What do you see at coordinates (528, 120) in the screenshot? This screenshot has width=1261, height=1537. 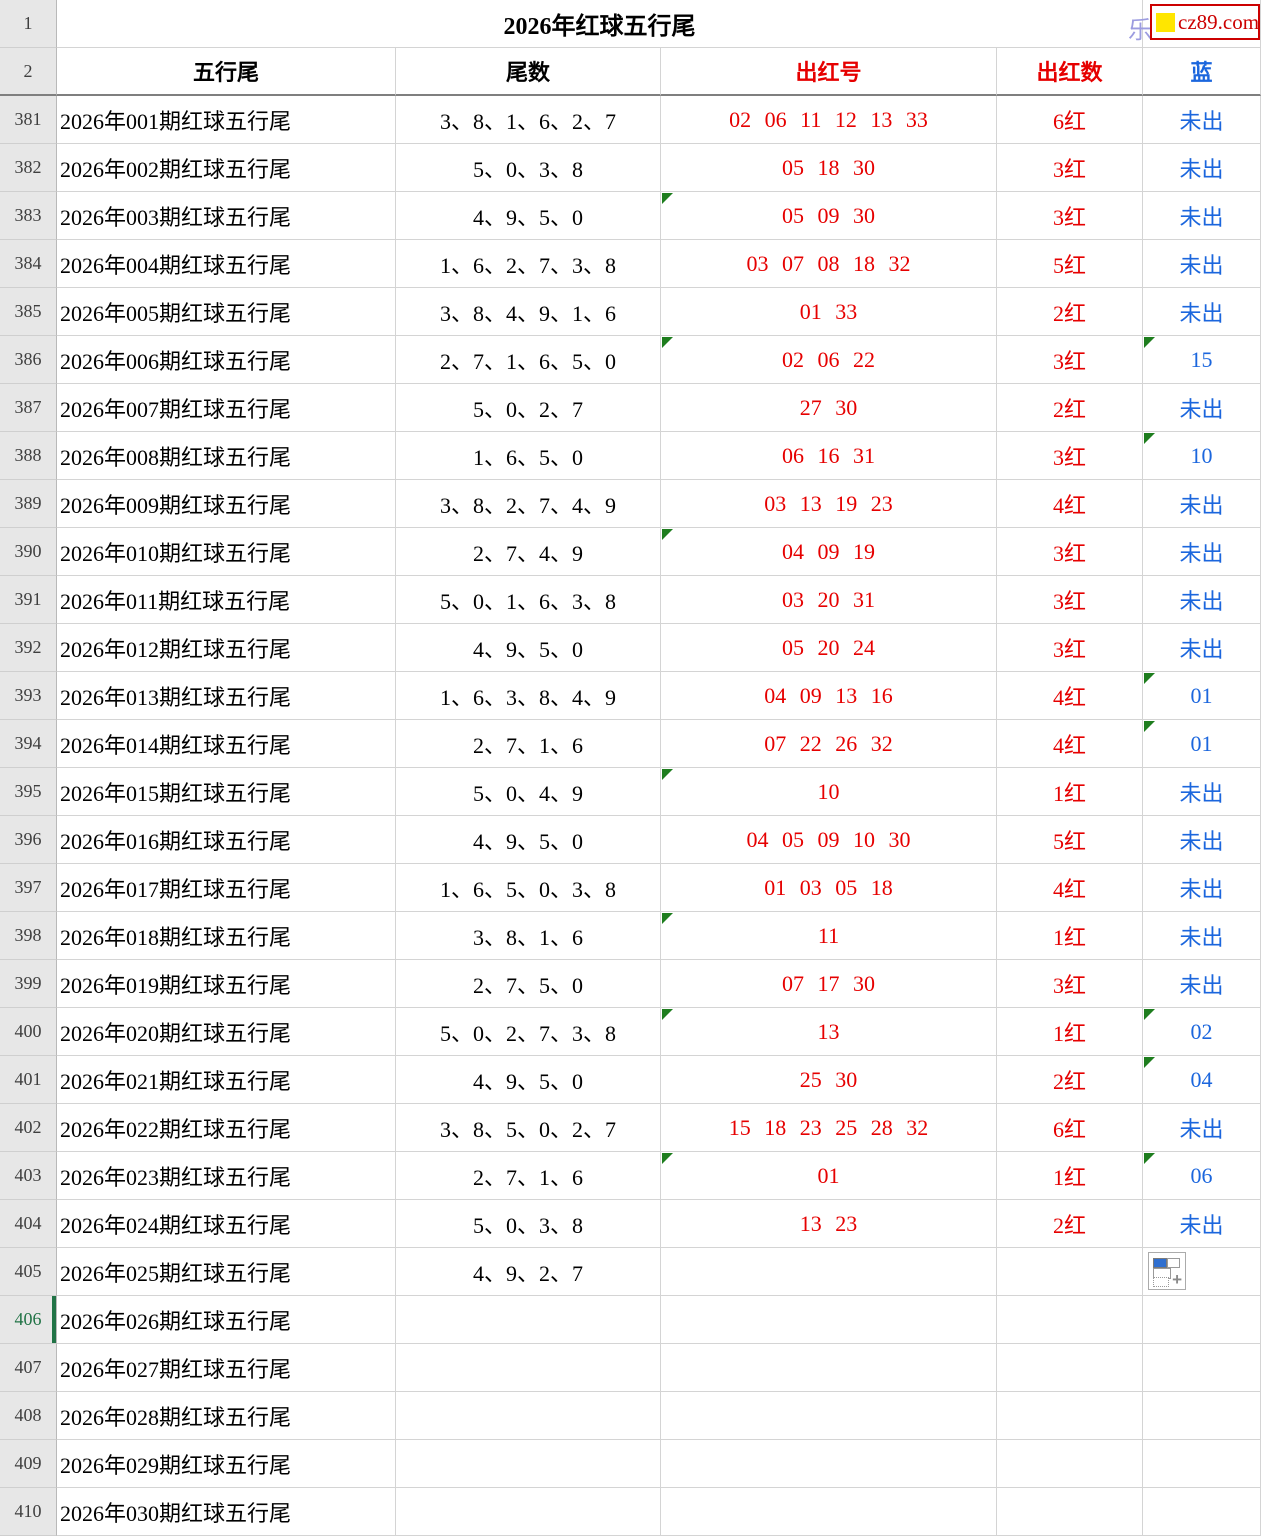 I see `cell-tails: 3、8、1、6、2、7` at bounding box center [528, 120].